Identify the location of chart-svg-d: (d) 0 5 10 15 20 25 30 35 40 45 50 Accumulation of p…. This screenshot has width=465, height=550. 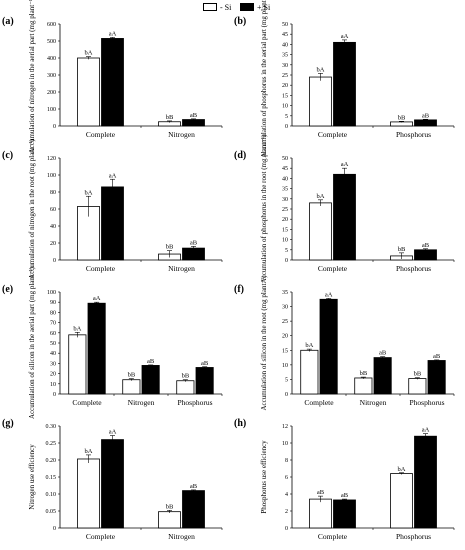
(344, 208).